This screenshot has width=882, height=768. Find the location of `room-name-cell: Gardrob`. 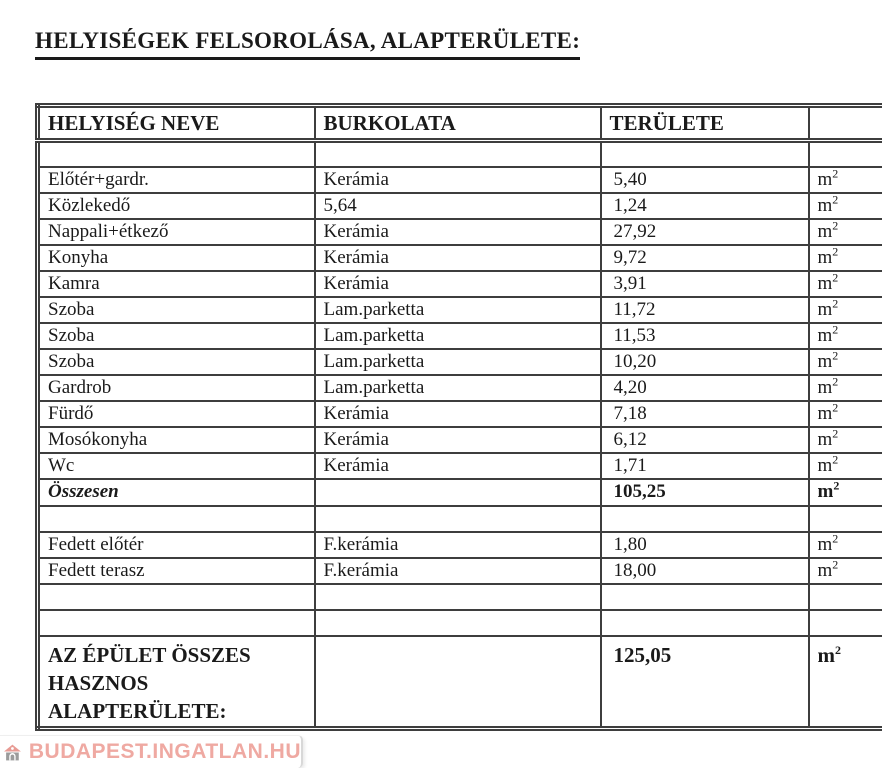

room-name-cell: Gardrob is located at coordinates (176, 387).